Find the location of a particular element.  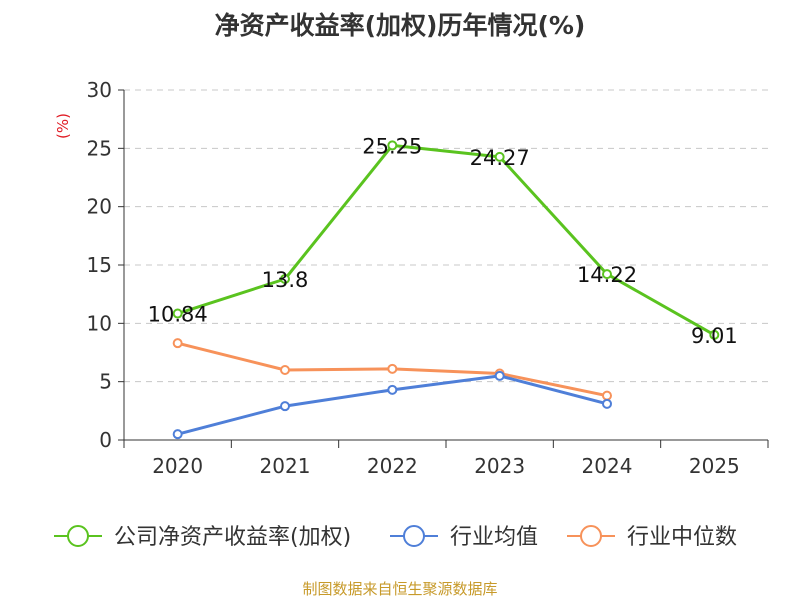

x-tick-label: 2025 is located at coordinates (714, 466).